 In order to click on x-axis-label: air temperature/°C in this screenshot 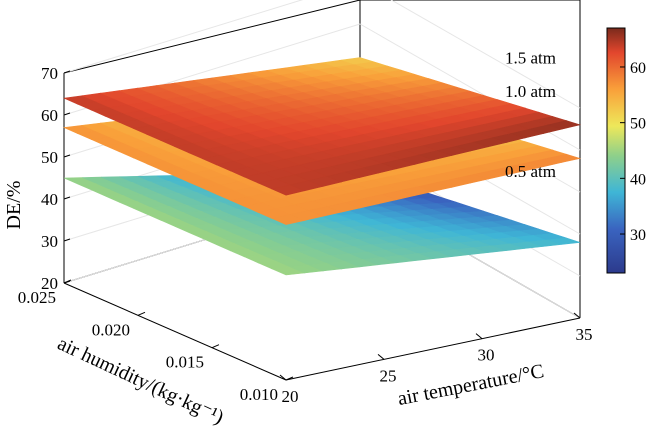, I will do `click(471, 385)`.